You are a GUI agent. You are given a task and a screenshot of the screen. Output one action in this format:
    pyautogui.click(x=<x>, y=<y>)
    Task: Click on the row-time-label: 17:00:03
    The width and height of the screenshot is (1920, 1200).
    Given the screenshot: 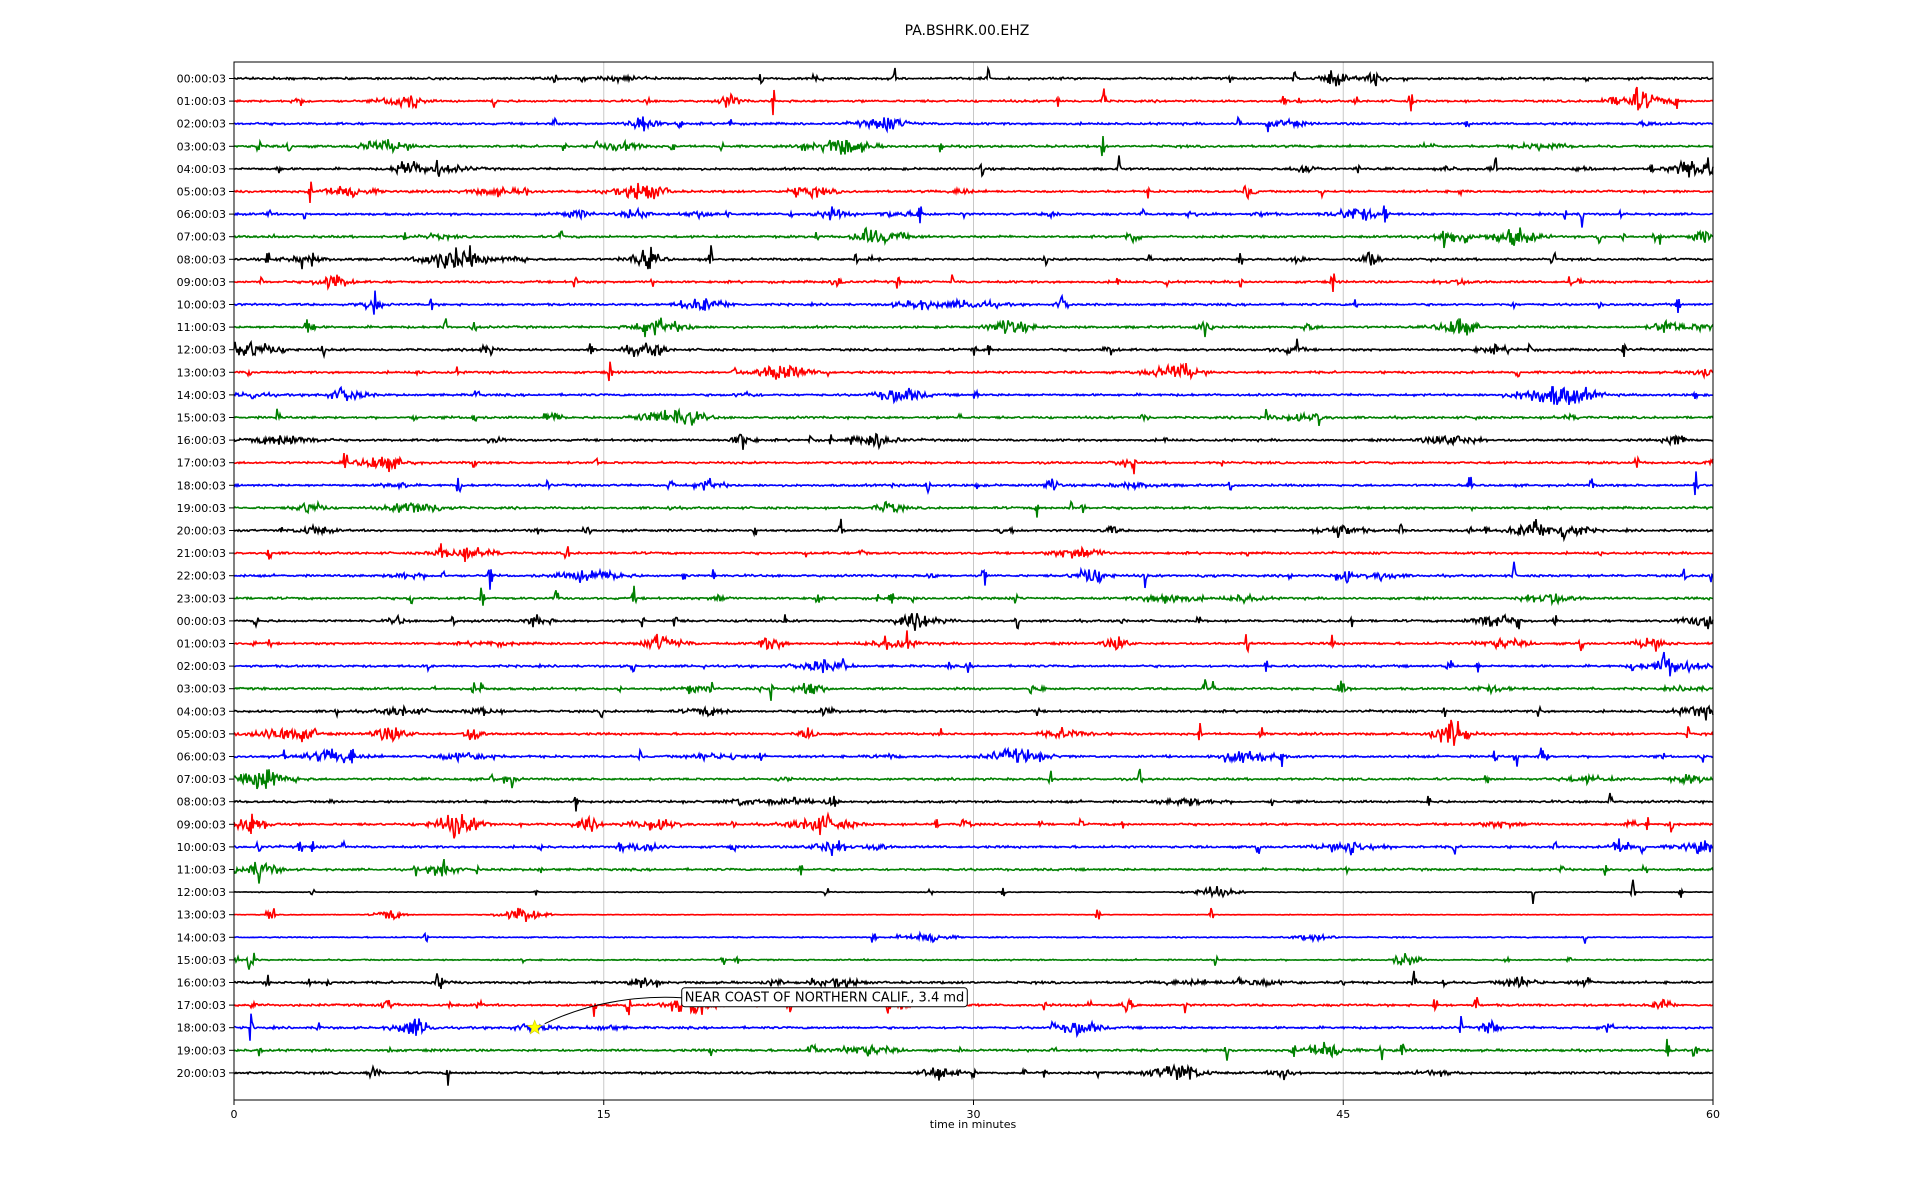 What is the action you would take?
    pyautogui.click(x=201, y=1005)
    